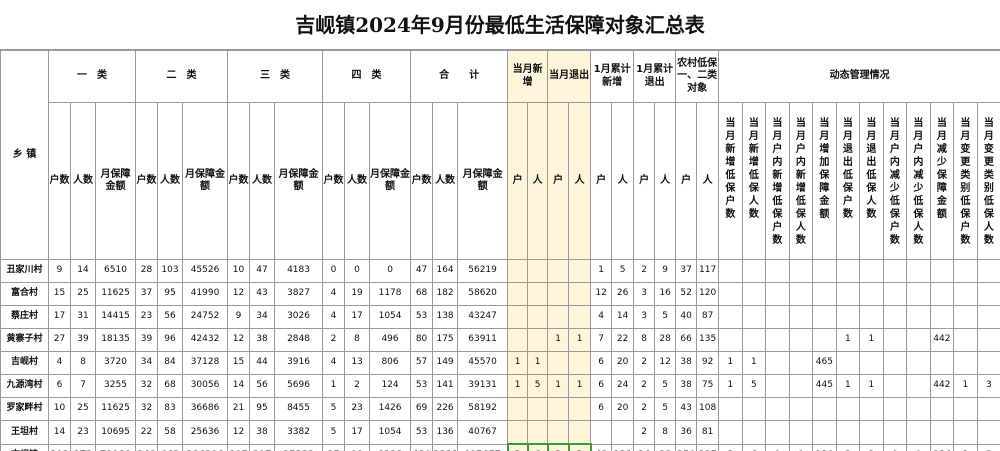 The width and height of the screenshot is (1000, 451). What do you see at coordinates (205, 340) in the screenshot?
I see `cell: 42432` at bounding box center [205, 340].